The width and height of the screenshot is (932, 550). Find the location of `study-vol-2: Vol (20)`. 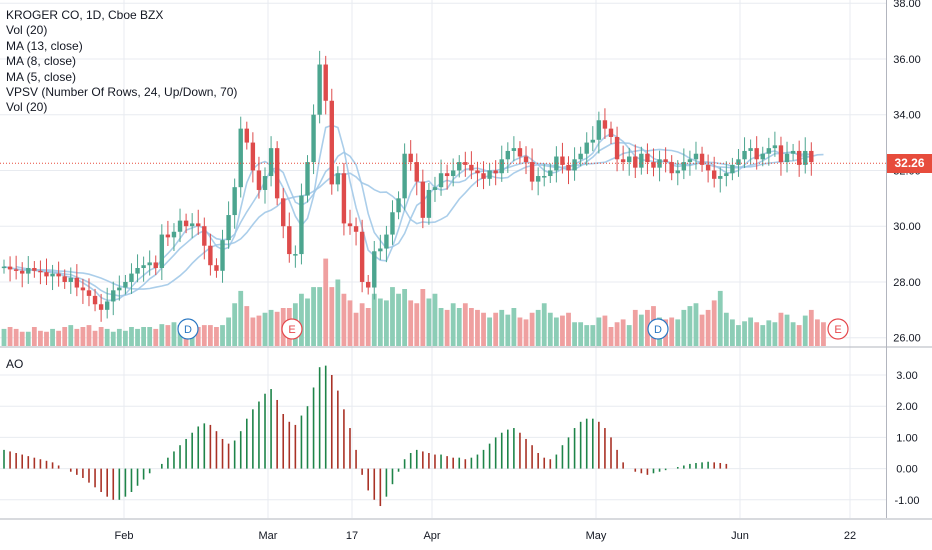

study-vol-2: Vol (20) is located at coordinates (27, 107).